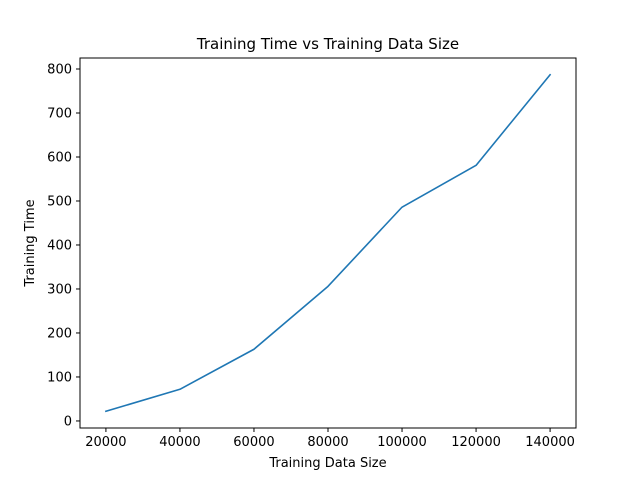 The width and height of the screenshot is (640, 480). I want to click on x-tick-label: 40000, so click(179, 442).